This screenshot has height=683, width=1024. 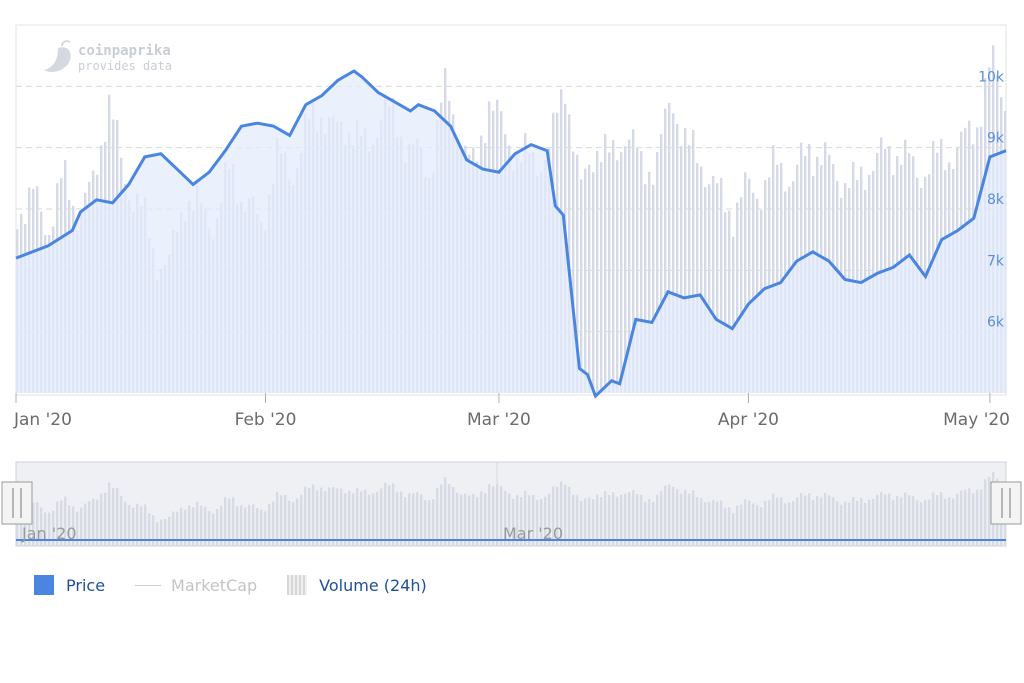 What do you see at coordinates (69, 585) in the screenshot?
I see `legend-price: Price` at bounding box center [69, 585].